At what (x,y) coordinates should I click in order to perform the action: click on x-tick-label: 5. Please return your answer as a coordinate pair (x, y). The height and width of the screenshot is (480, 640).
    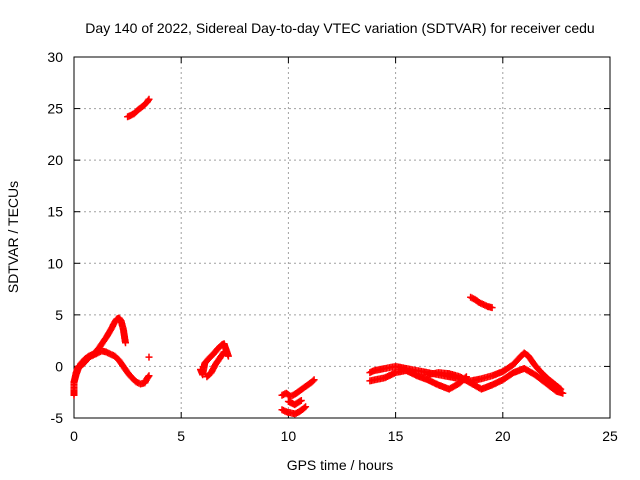
    Looking at the image, I should click on (181, 436).